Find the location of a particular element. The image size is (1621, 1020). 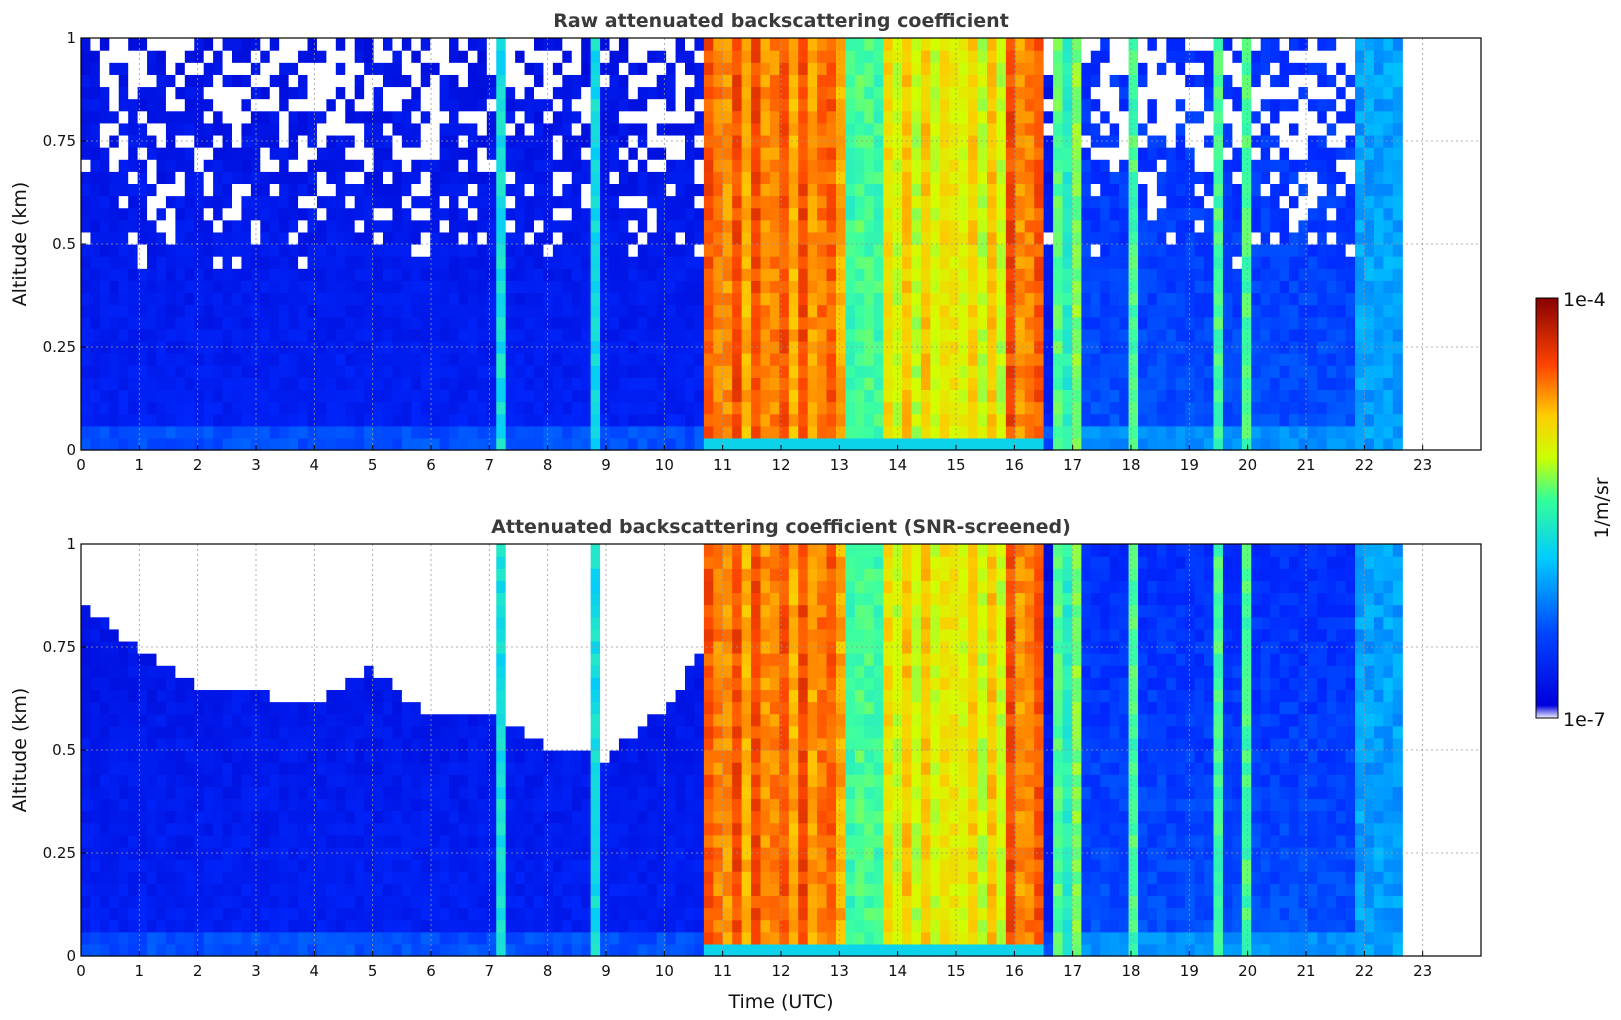

x-tick-label: 21 is located at coordinates (1305, 465).